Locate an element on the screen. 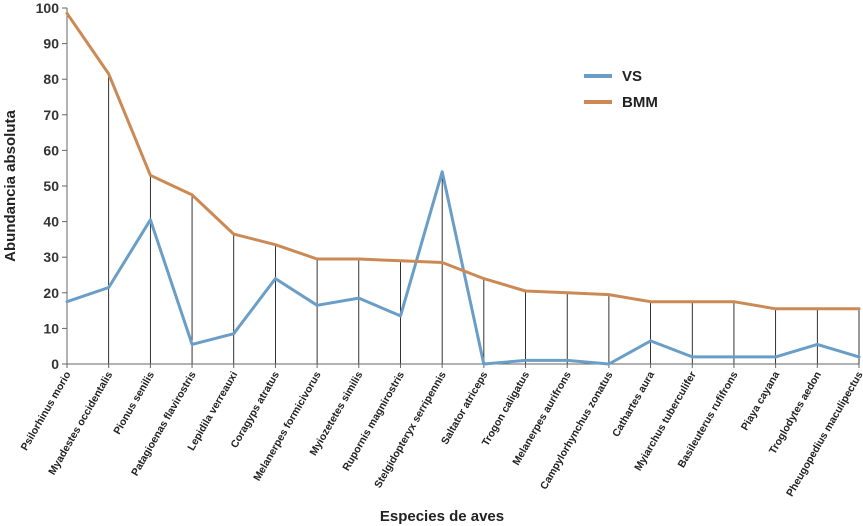 The width and height of the screenshot is (863, 526). y-tick-label: 60 is located at coordinates (51, 150).